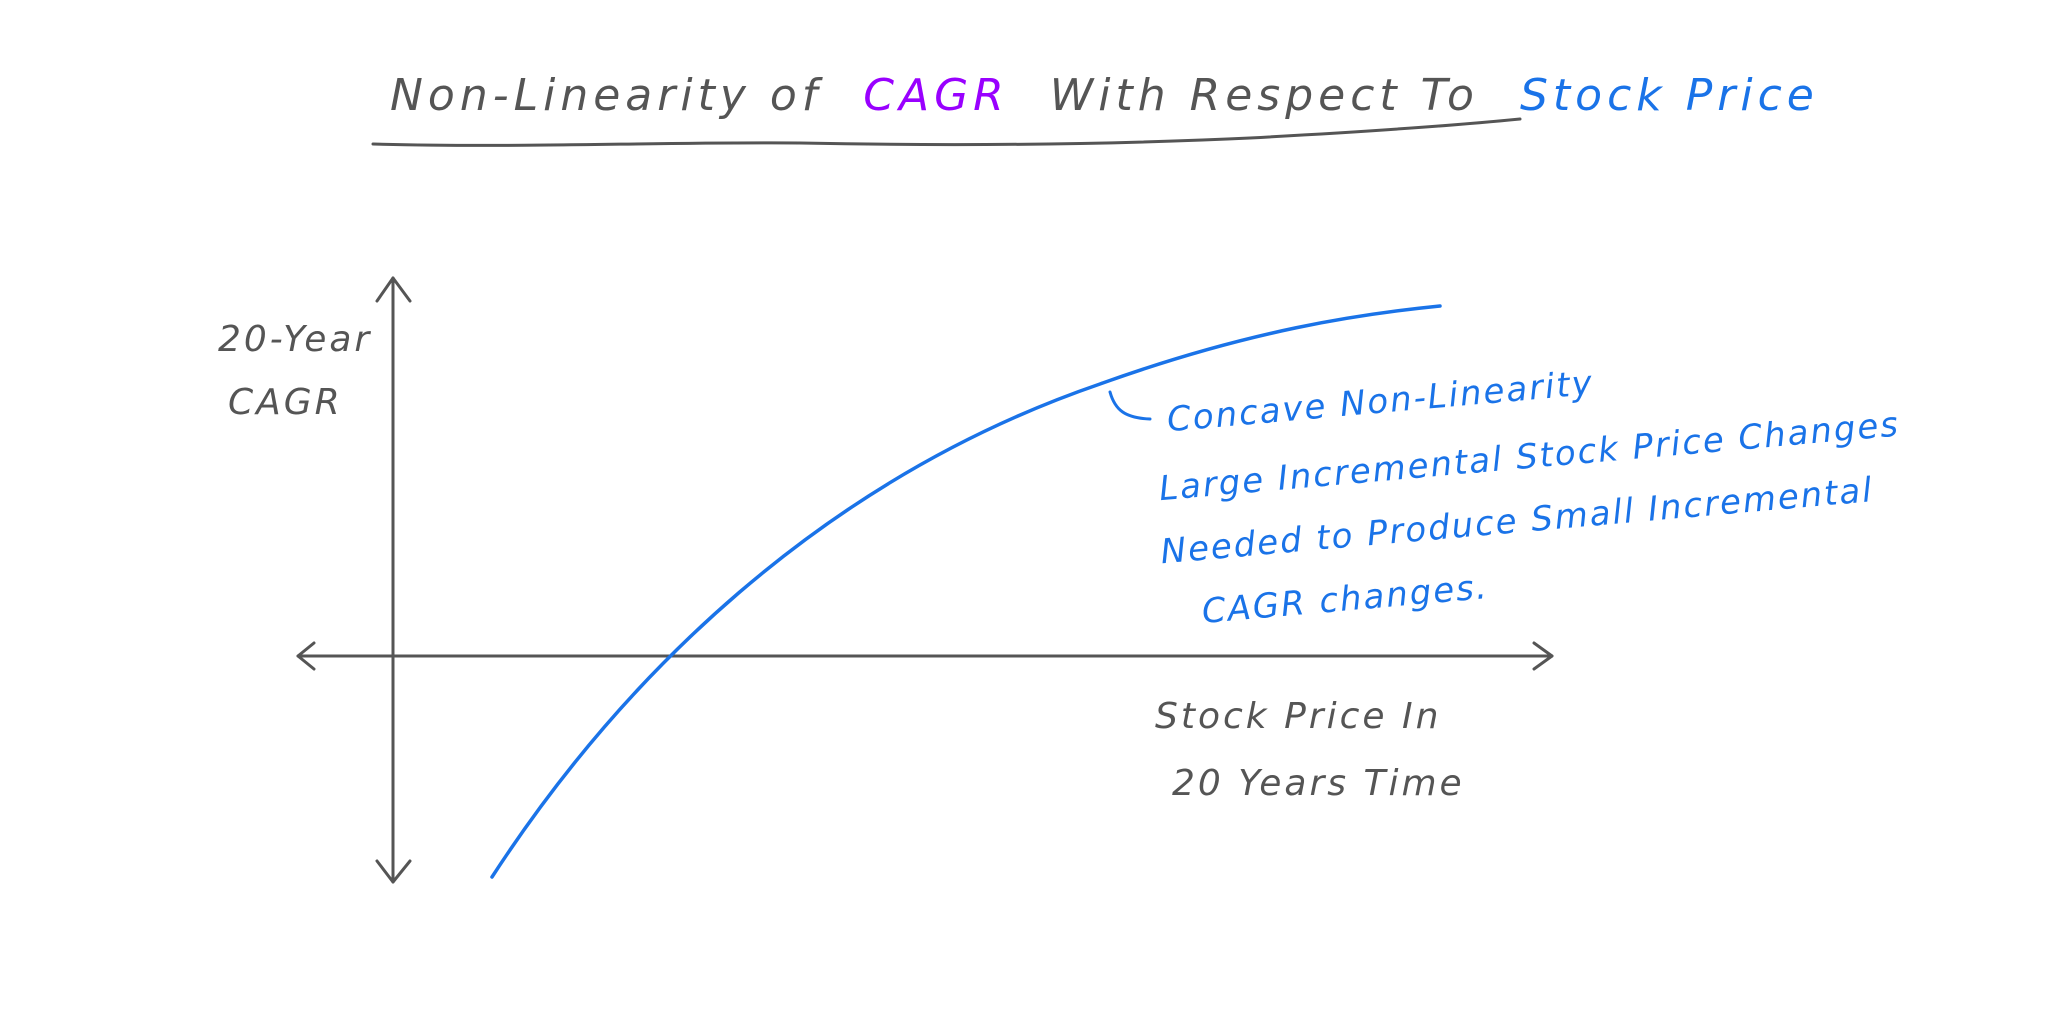 The width and height of the screenshot is (2048, 1024). I want to click on x-axis-label-line-2: 20 Years Time, so click(1318, 783).